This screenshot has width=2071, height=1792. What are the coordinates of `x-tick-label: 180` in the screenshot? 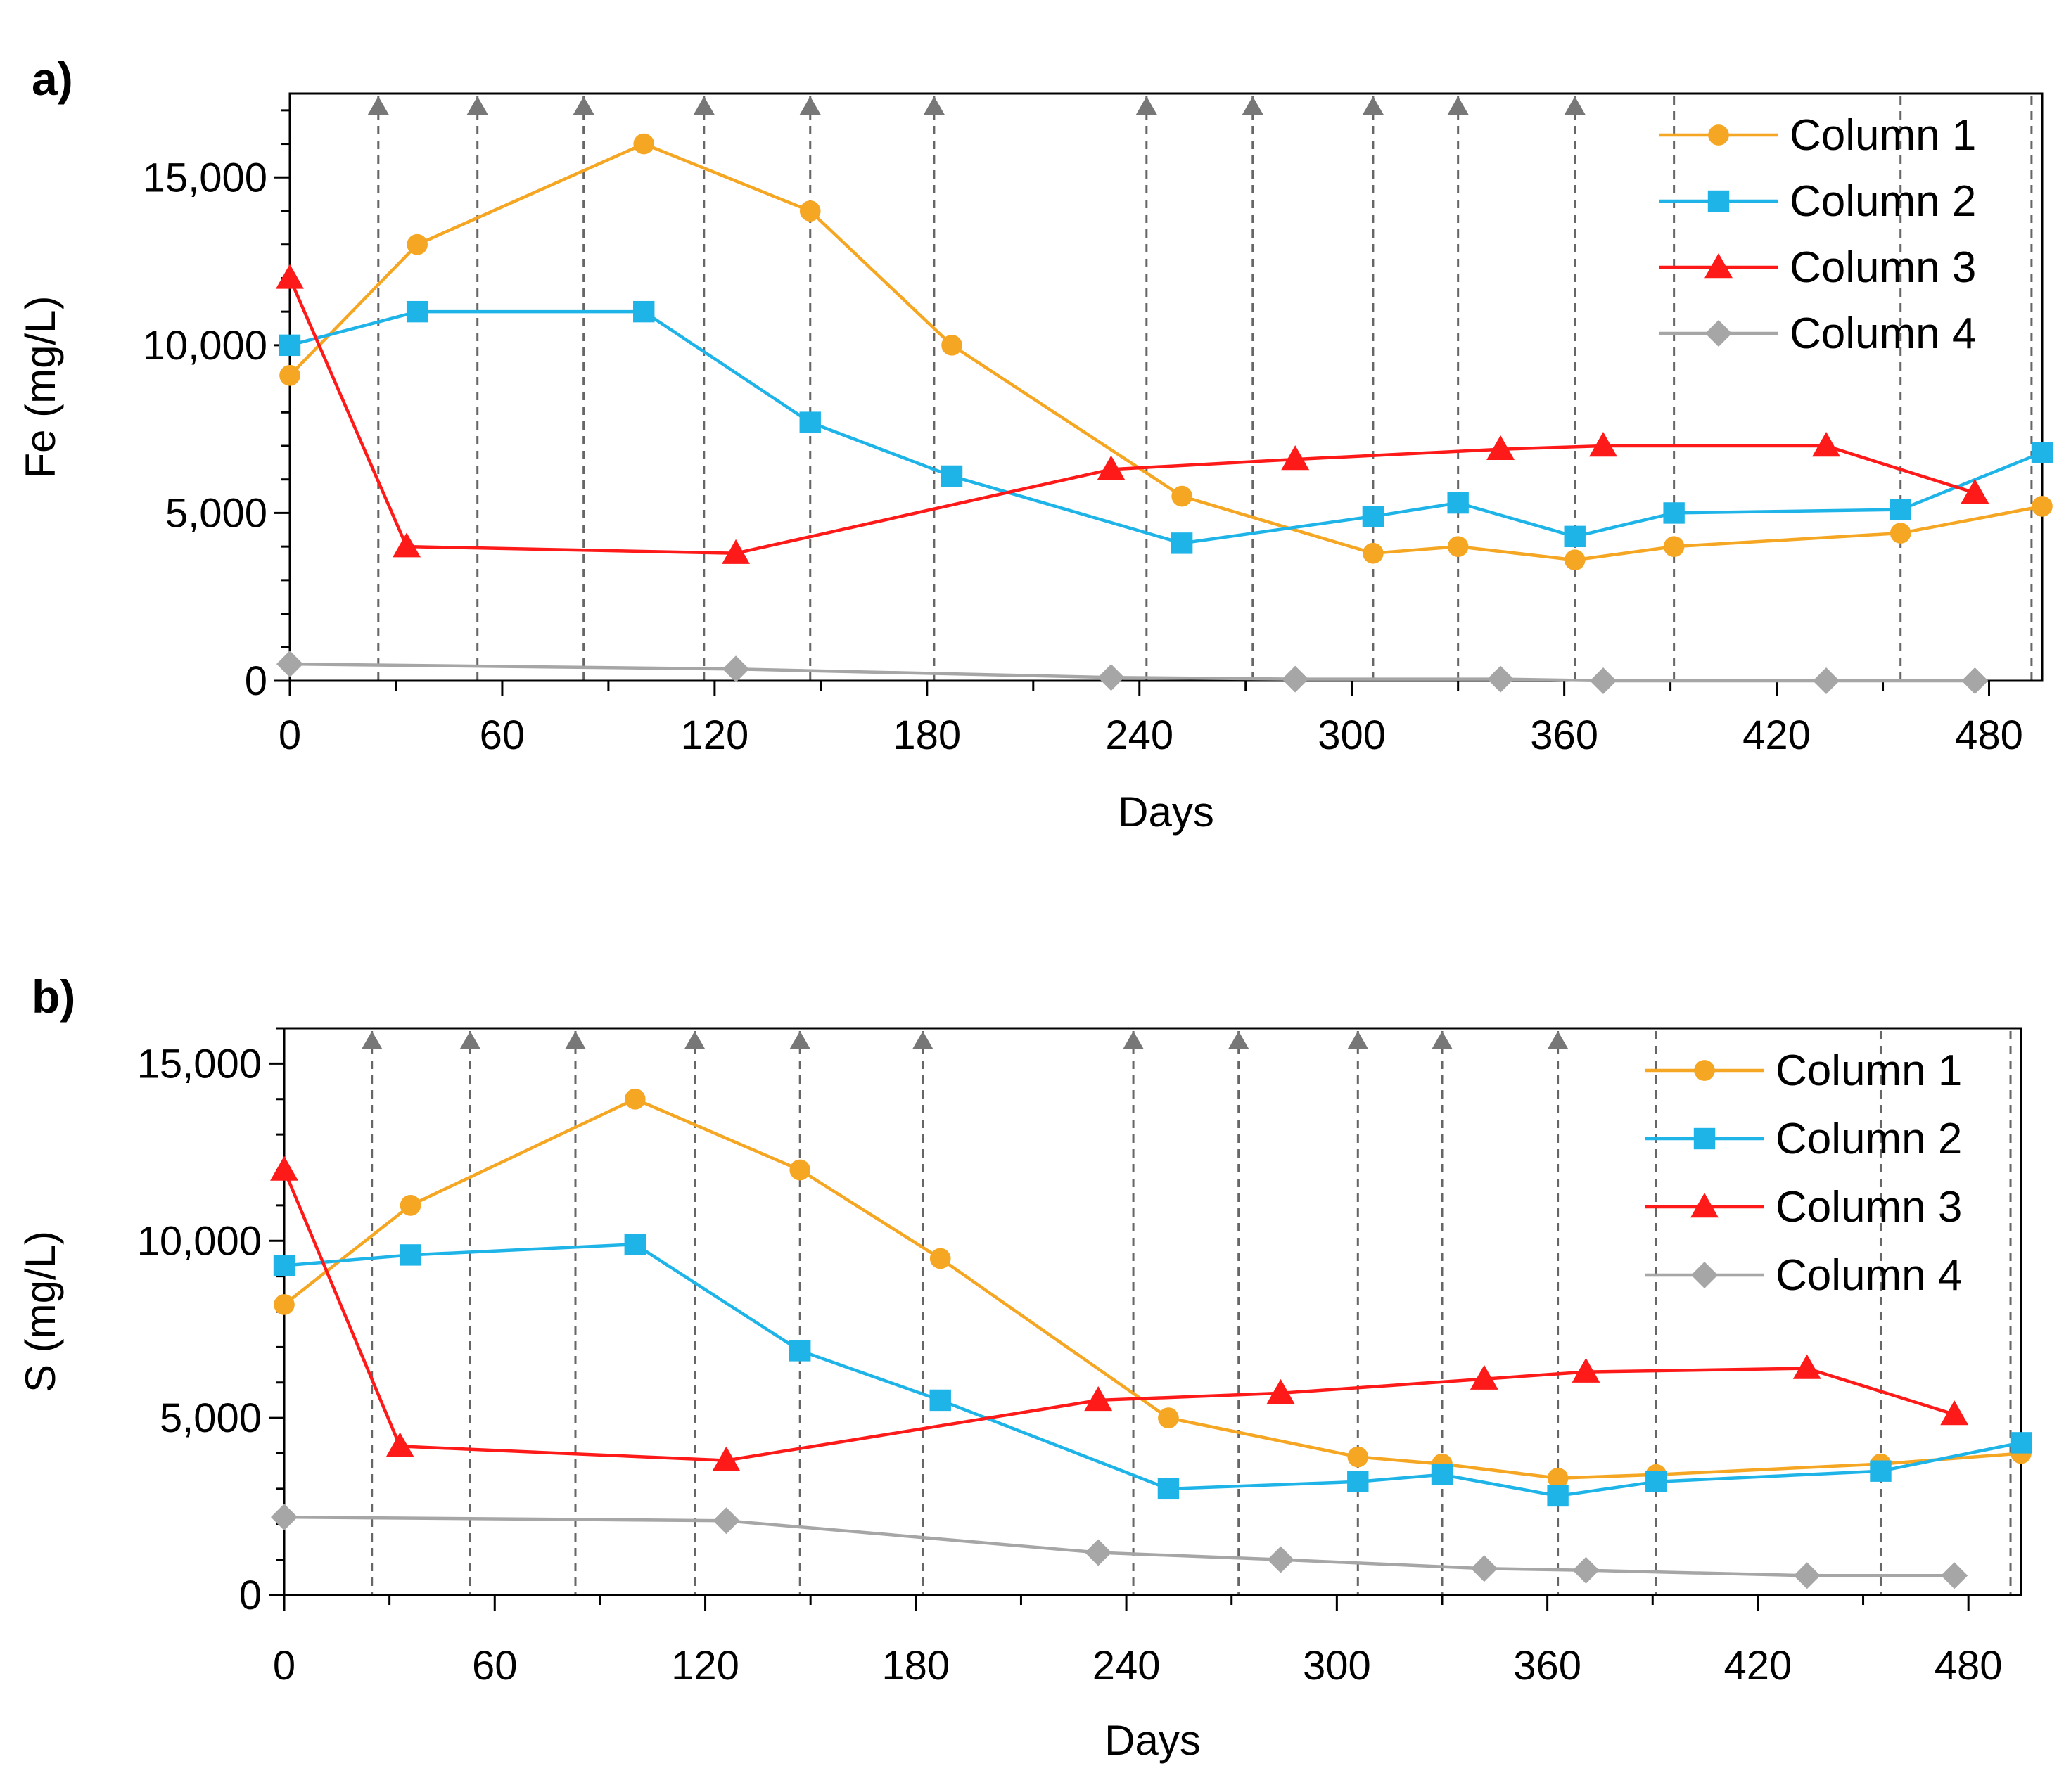 It's located at (915, 1666).